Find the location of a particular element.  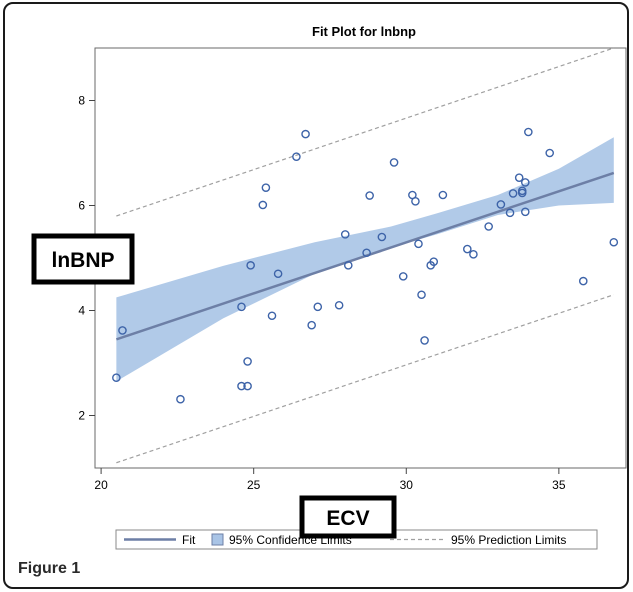

y-label-frame is located at coordinates (83, 259).